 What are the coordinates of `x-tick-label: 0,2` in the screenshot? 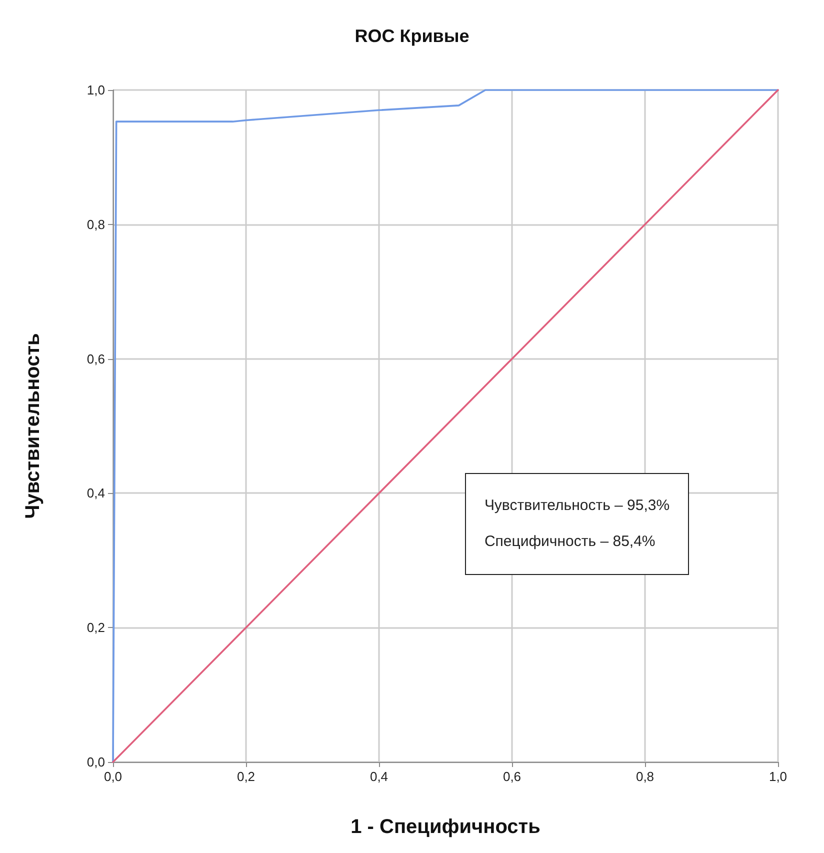 It's located at (246, 776).